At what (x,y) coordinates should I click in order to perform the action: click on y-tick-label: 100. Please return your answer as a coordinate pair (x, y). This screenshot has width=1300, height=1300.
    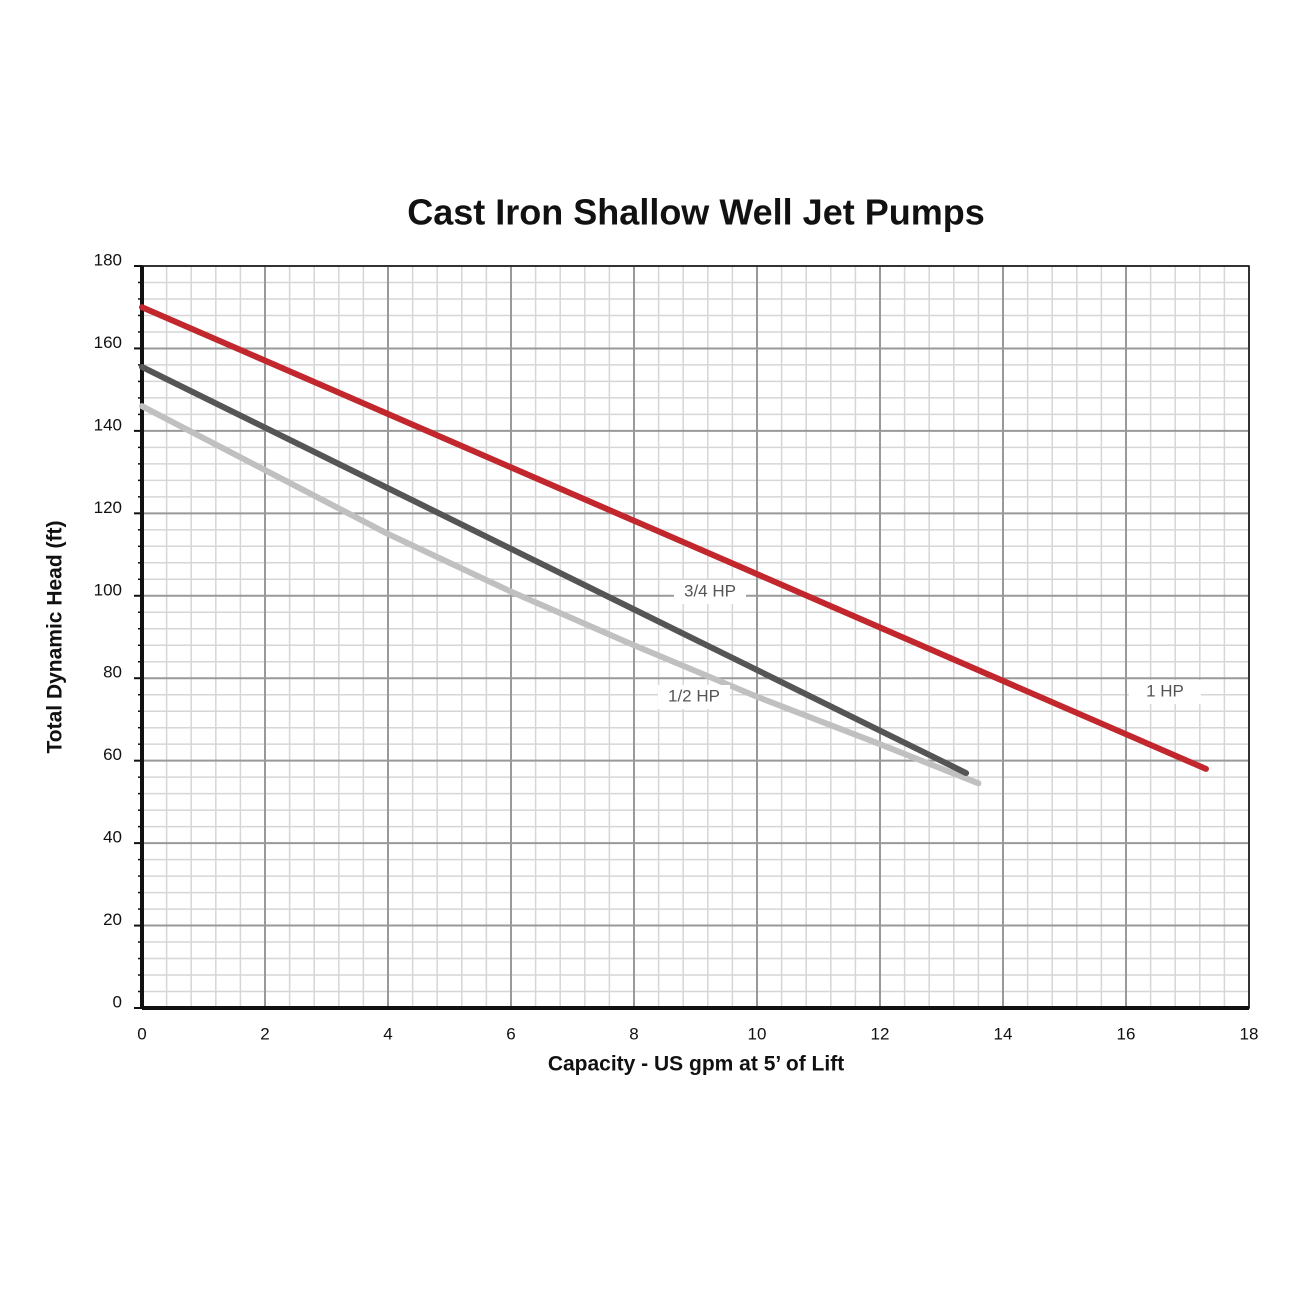
    Looking at the image, I should click on (108, 589).